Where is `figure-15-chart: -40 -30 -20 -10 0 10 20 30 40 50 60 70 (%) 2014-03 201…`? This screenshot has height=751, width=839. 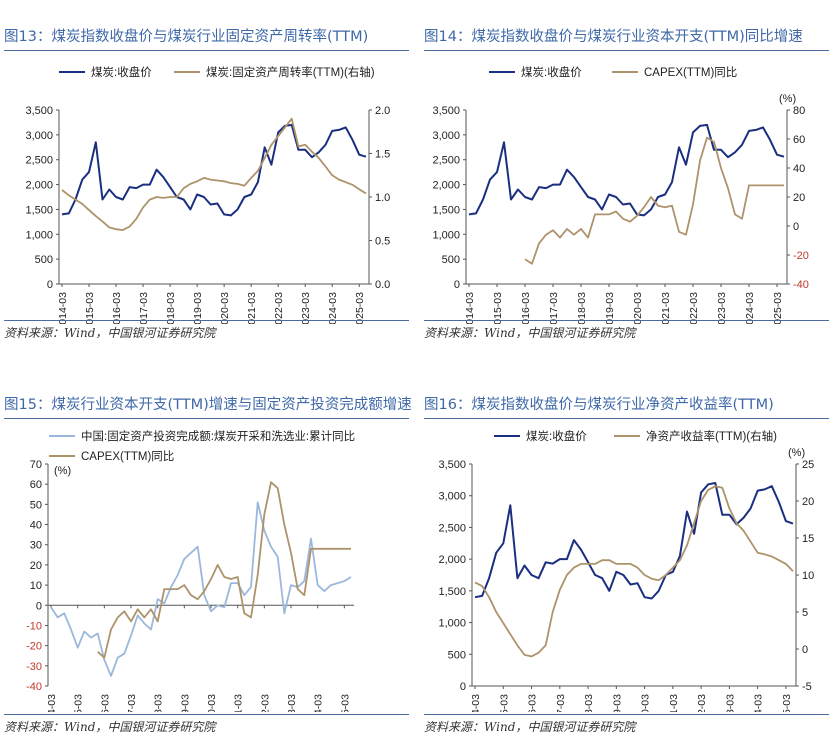
figure-15-chart: -40 -30 -20 -10 0 10 20 30 40 50 60 70 (%) 2014-03 201… is located at coordinates (190, 570).